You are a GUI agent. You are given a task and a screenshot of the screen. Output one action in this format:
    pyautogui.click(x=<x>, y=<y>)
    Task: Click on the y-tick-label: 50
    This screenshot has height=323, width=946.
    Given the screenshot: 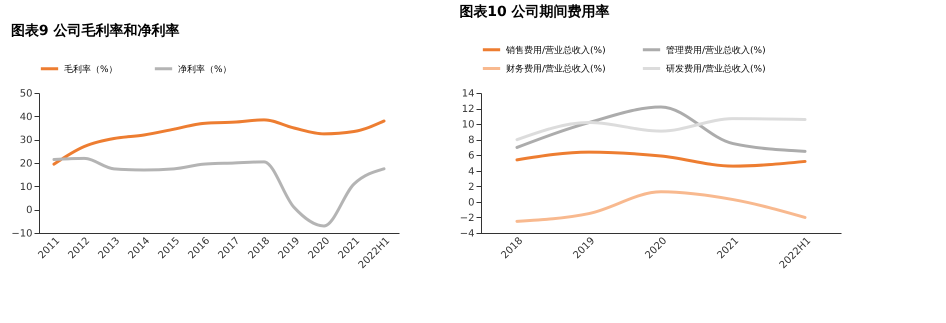 What is the action you would take?
    pyautogui.click(x=26, y=94)
    